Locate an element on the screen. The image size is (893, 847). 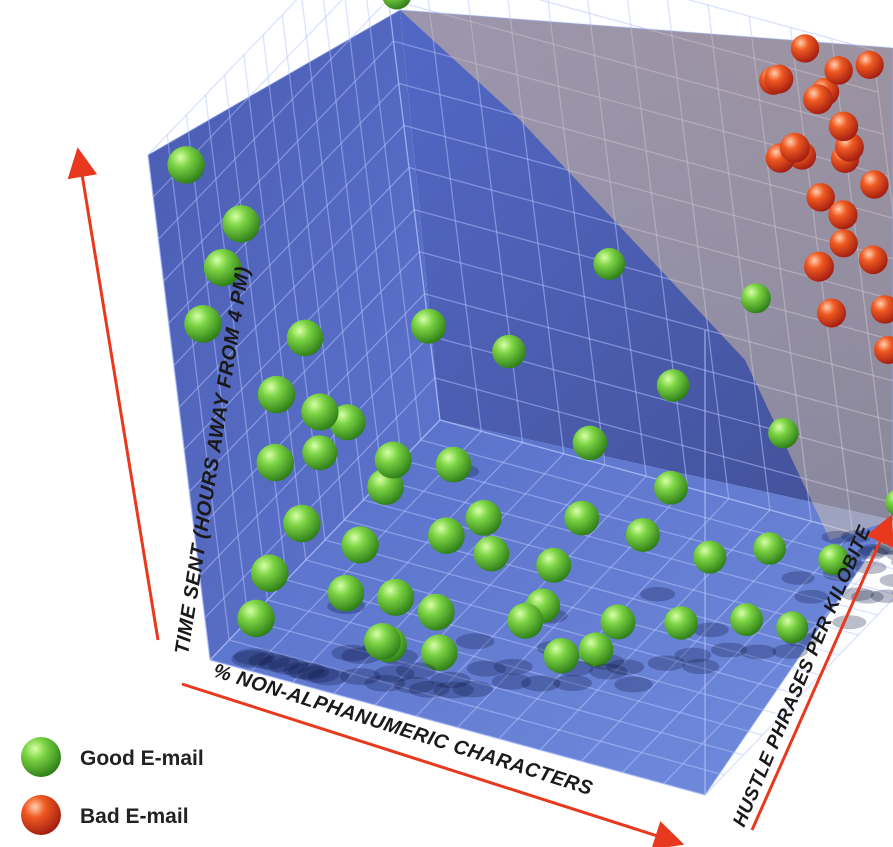
legend: Good E-mail Bad E-mail is located at coordinates (112, 786).